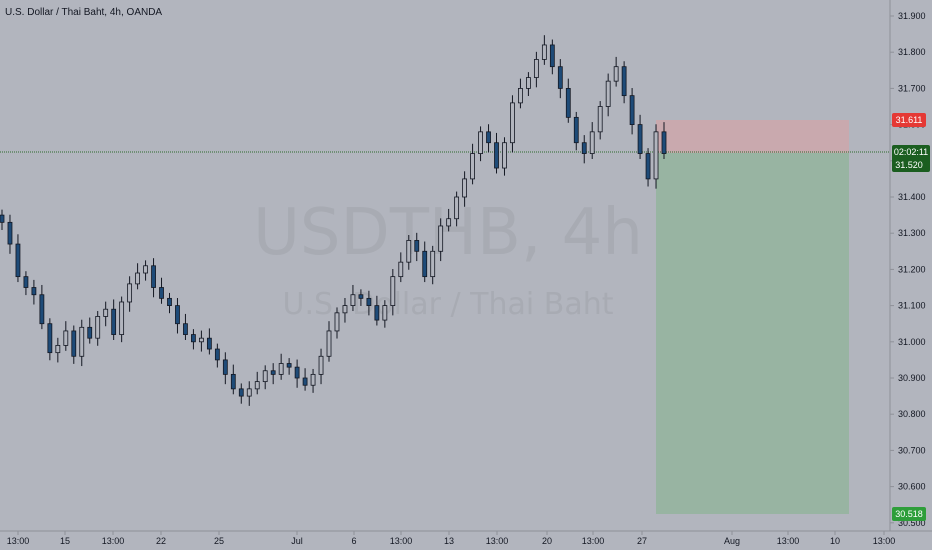 The width and height of the screenshot is (932, 550). What do you see at coordinates (752, 136) in the screenshot?
I see `stop-loss-zone` at bounding box center [752, 136].